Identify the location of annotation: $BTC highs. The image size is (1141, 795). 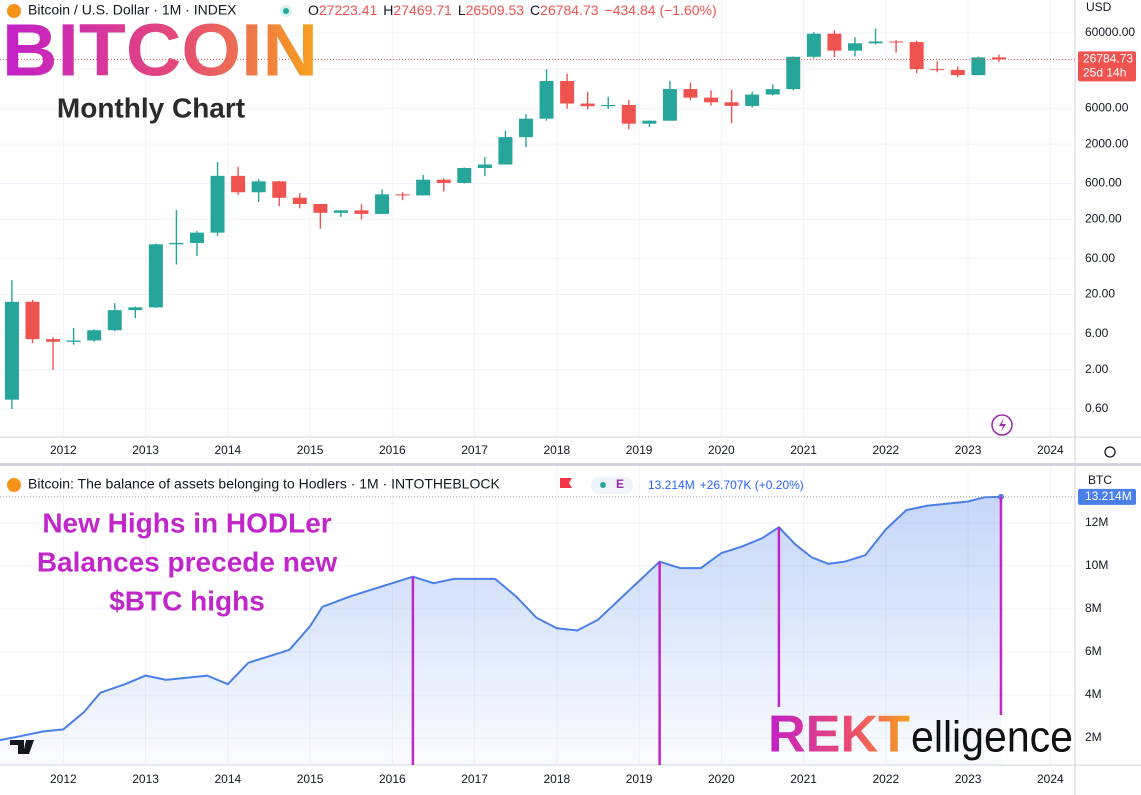
(187, 600).